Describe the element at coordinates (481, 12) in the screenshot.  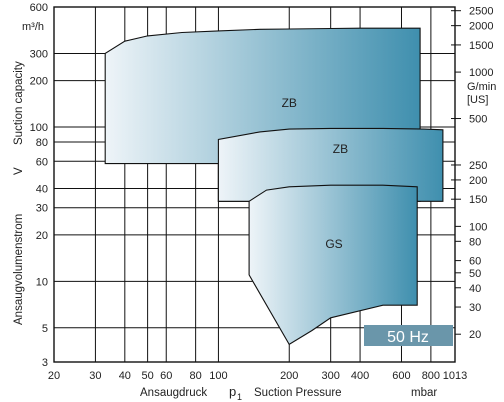
I see `y2-tick-label: 2500` at that location.